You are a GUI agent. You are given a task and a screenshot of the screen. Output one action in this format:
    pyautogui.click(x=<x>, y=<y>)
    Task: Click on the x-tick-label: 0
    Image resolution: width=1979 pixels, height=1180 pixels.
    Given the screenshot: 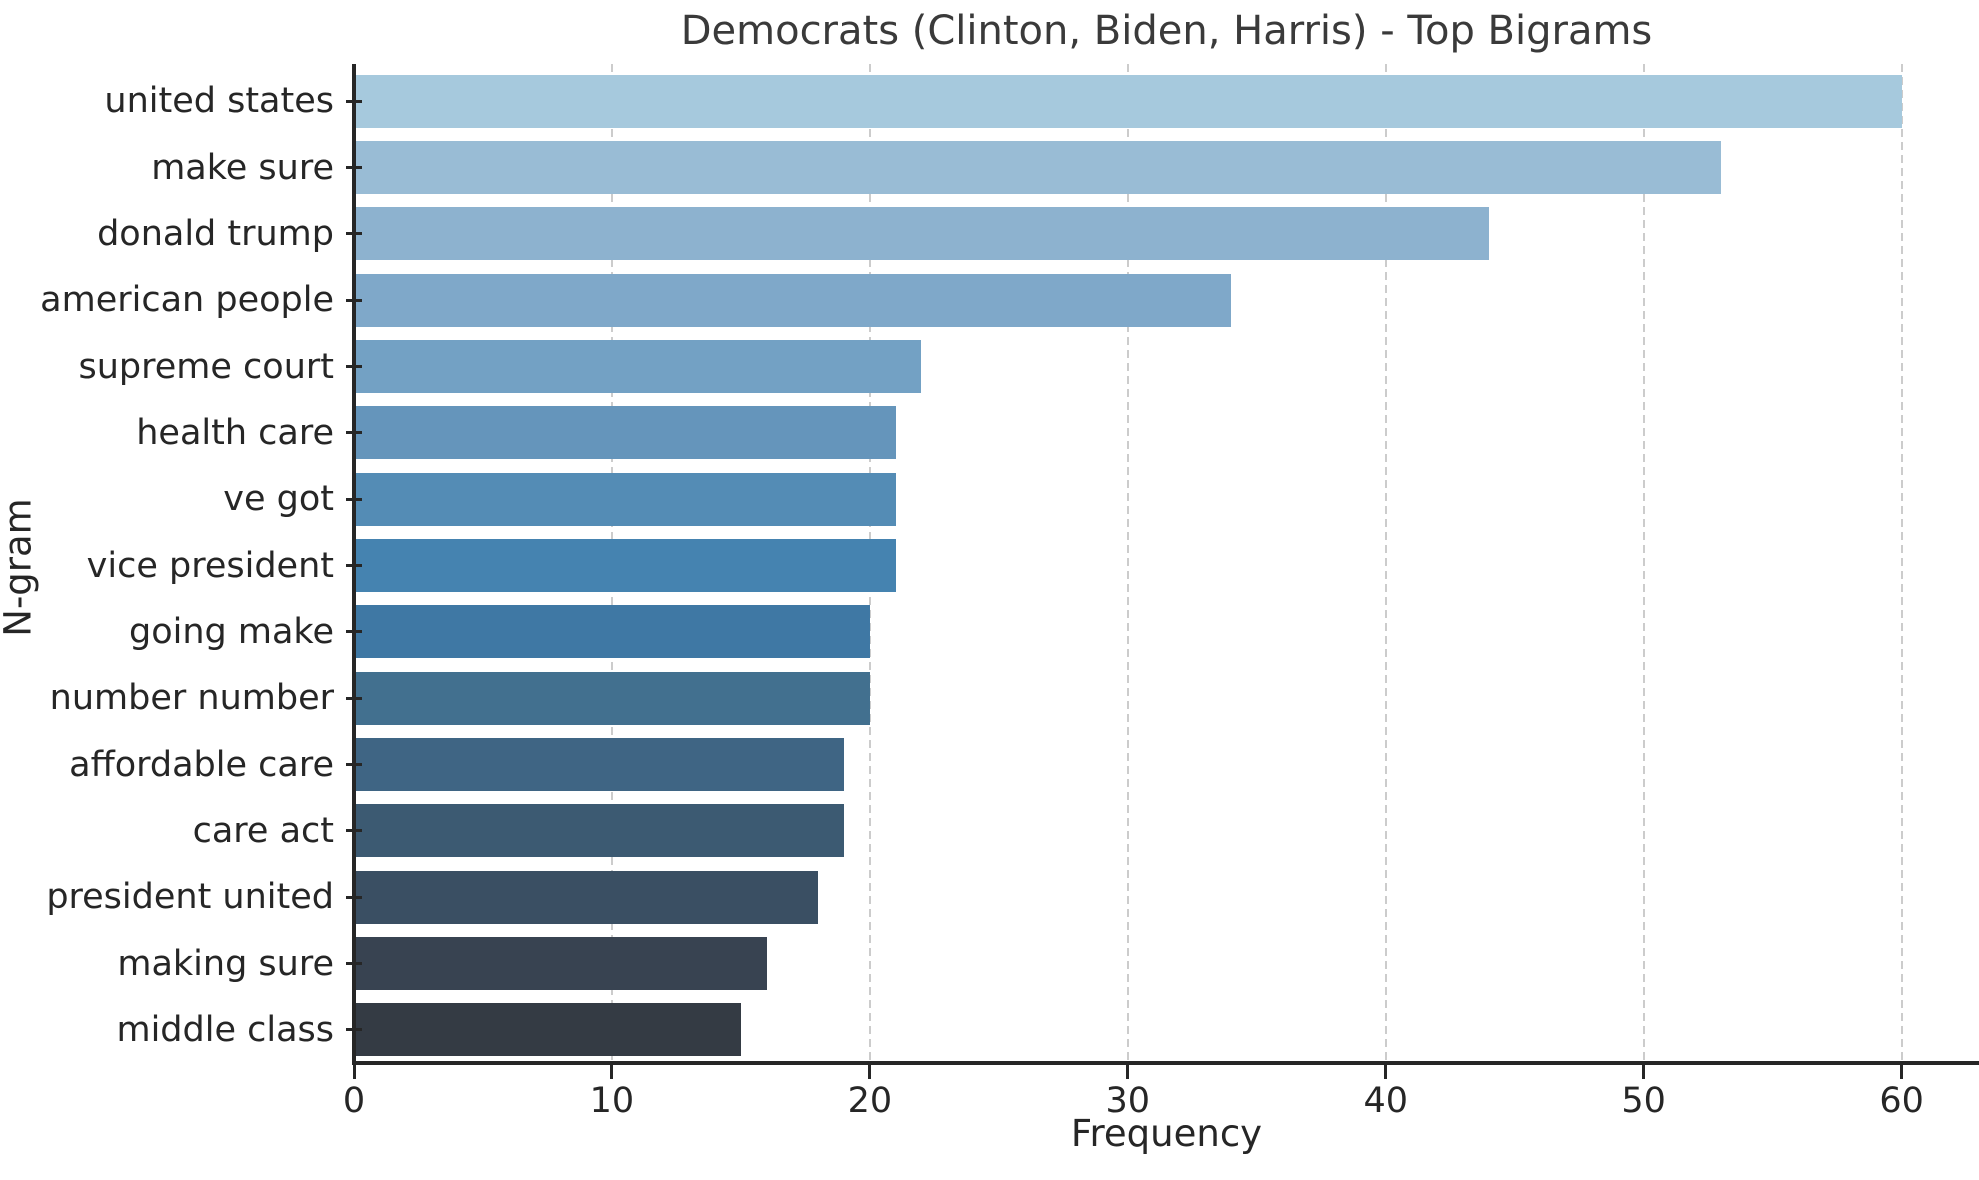 What is the action you would take?
    pyautogui.click(x=354, y=1101)
    